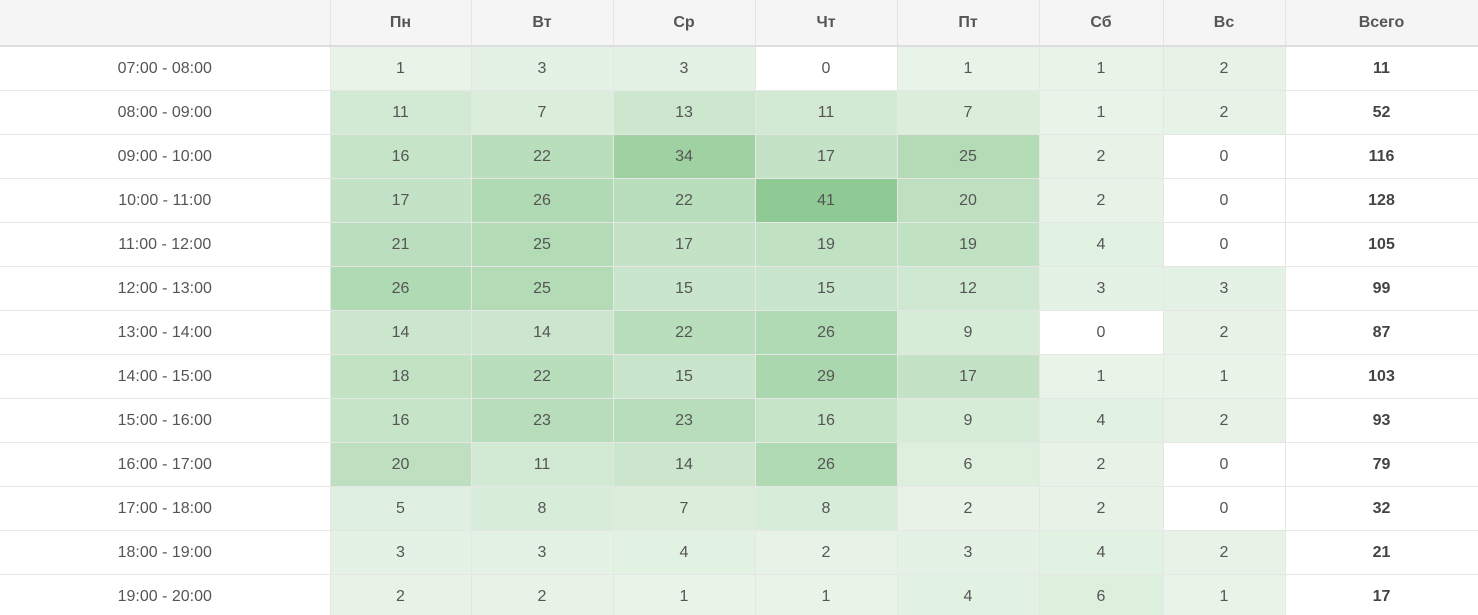  What do you see at coordinates (739, 244) in the screenshot?
I see `table-row: 11:00 - 12:00 21 25 17 19 19 4 0 105` at bounding box center [739, 244].